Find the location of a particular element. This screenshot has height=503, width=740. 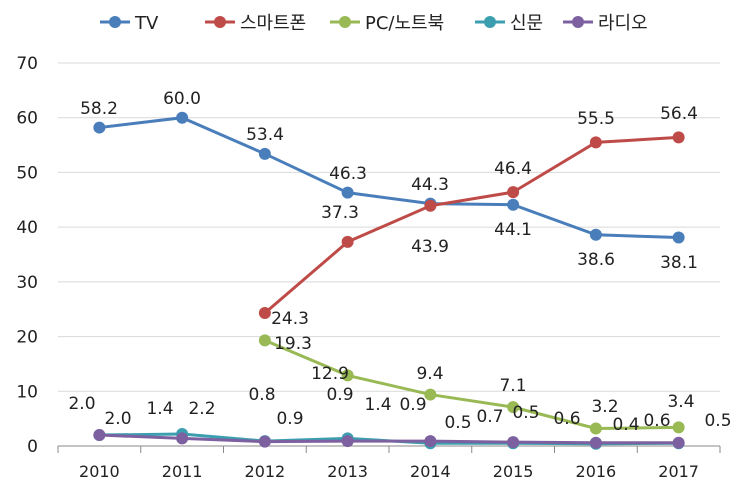

y-tick-label: 30 is located at coordinates (27, 283).